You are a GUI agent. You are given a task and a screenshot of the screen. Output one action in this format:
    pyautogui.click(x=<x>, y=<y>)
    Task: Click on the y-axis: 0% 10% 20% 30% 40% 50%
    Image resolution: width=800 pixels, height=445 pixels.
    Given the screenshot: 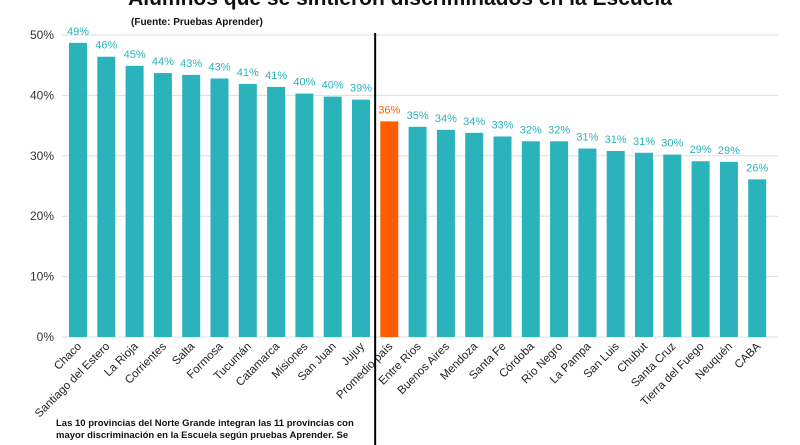 What is the action you would take?
    pyautogui.click(x=42, y=186)
    